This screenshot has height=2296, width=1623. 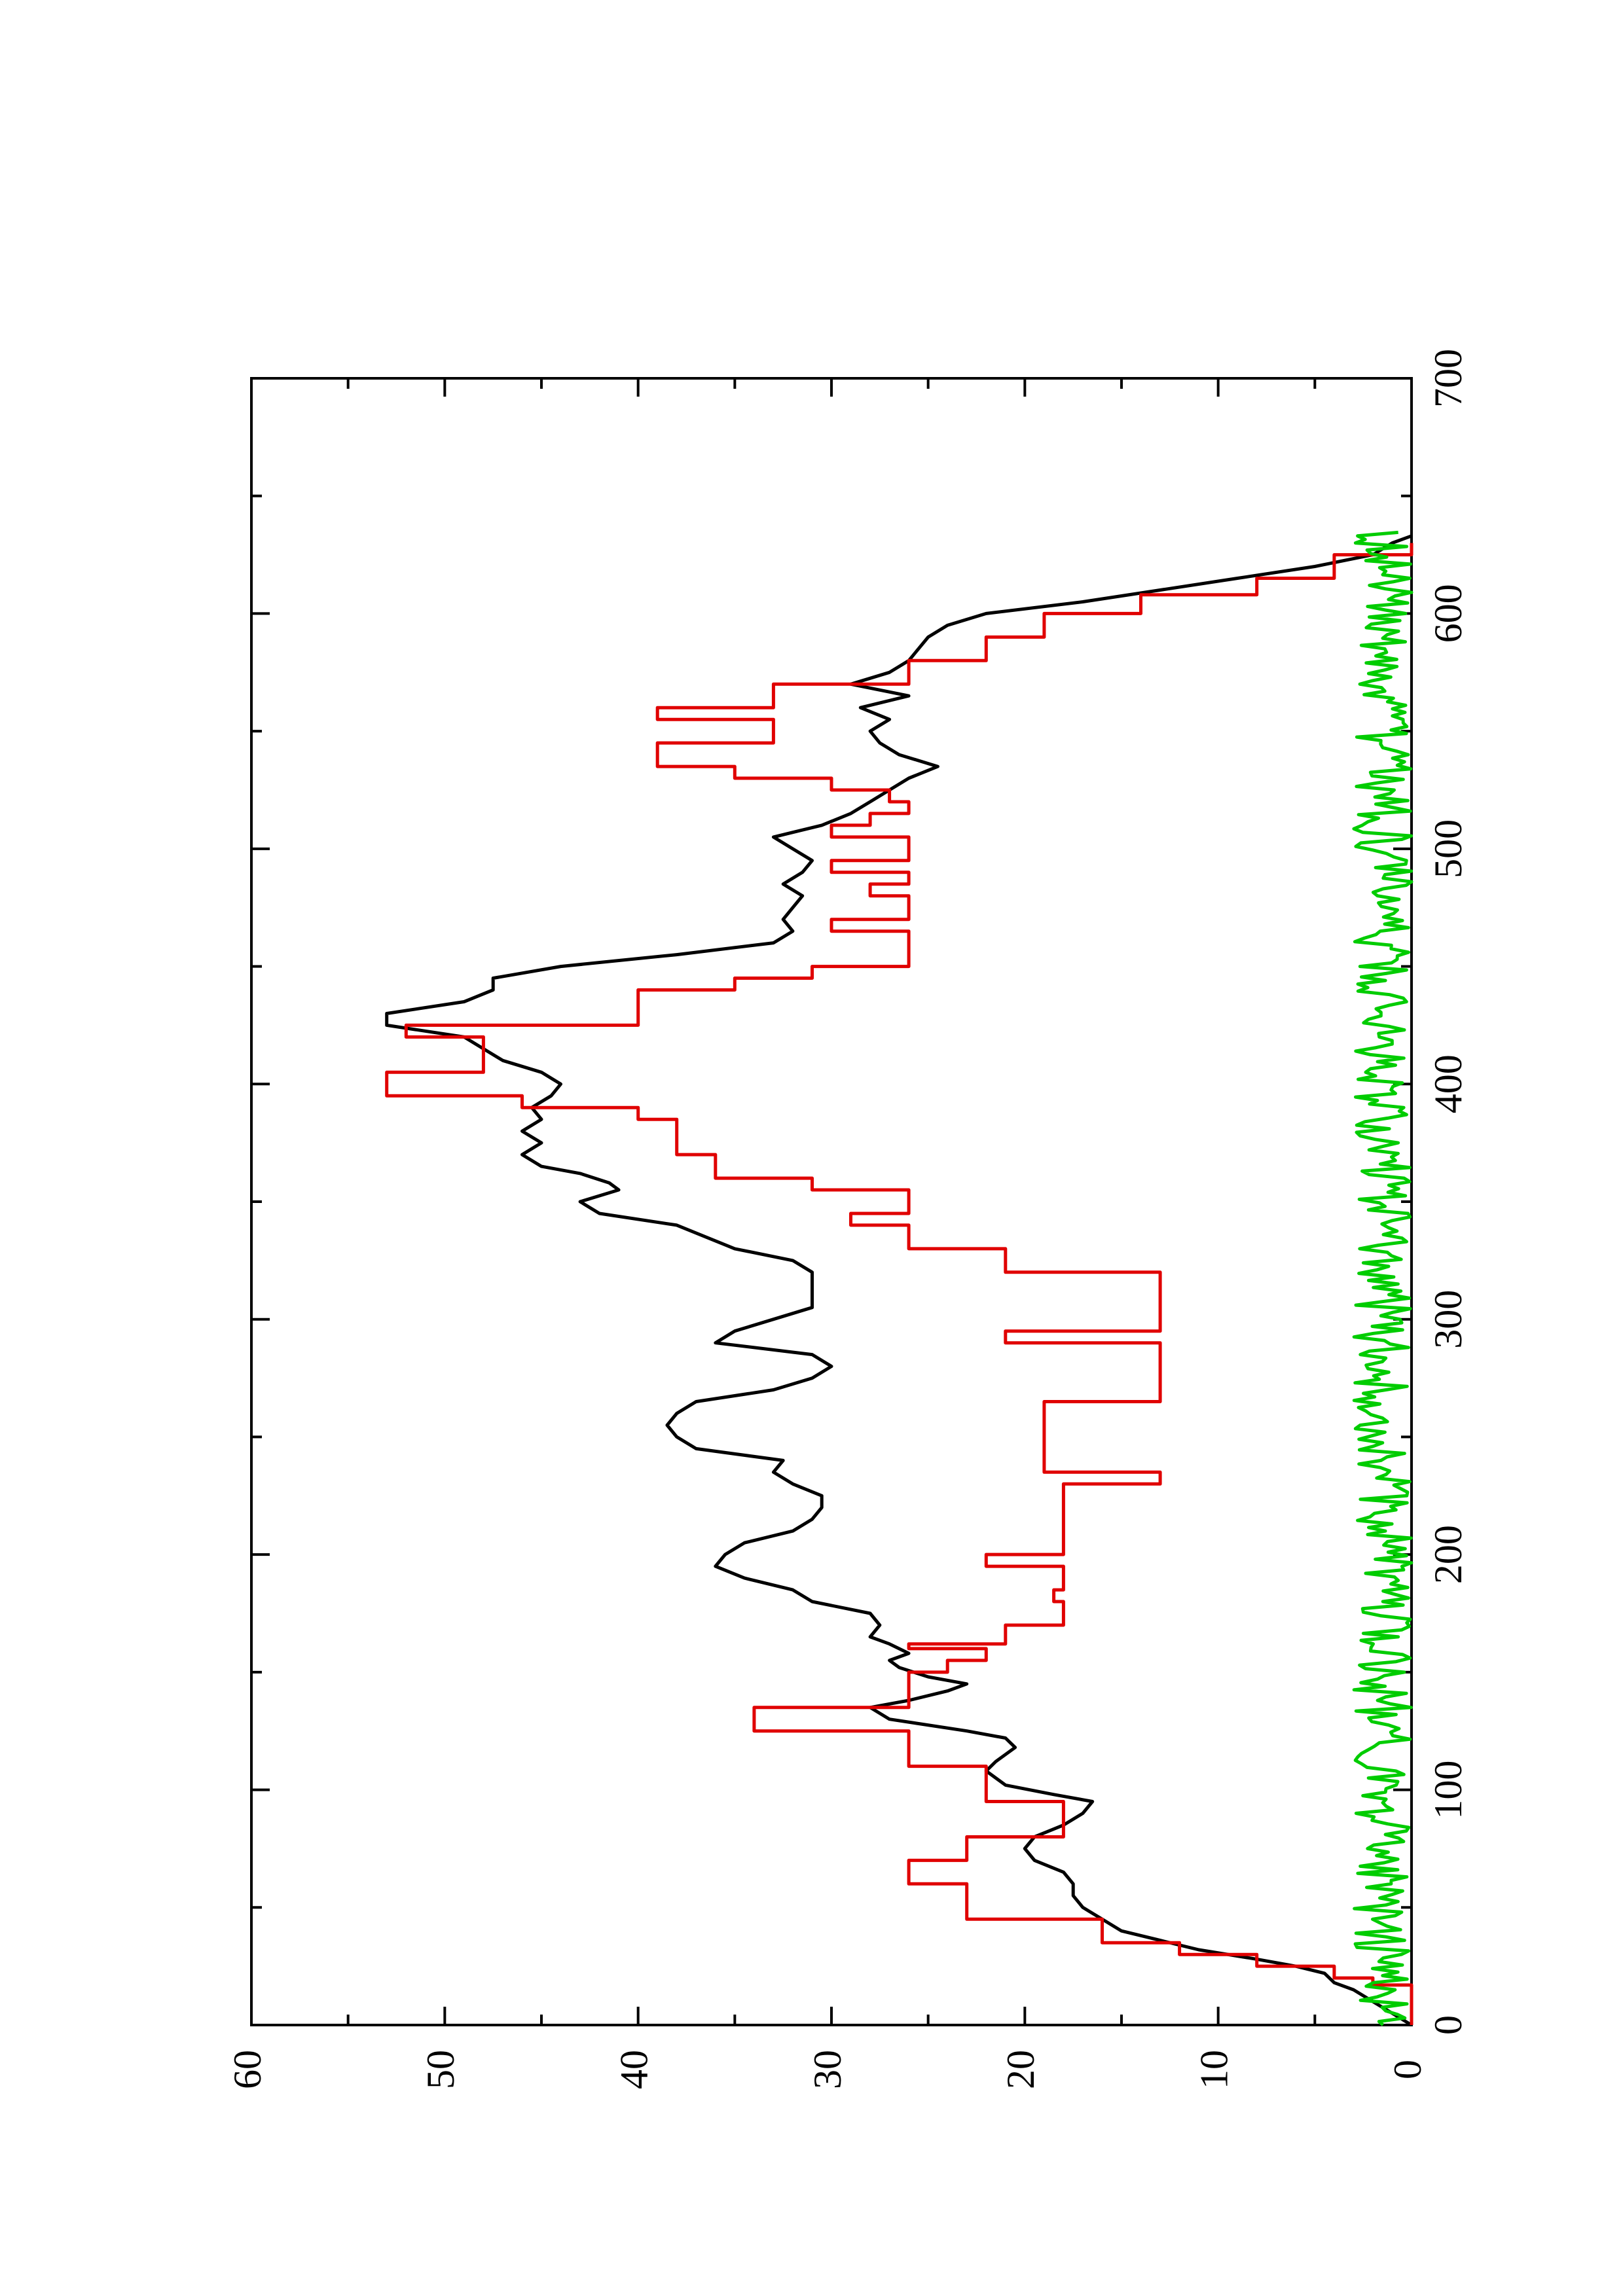 I want to click on y-tick-label: 20, so click(x=1020, y=2069).